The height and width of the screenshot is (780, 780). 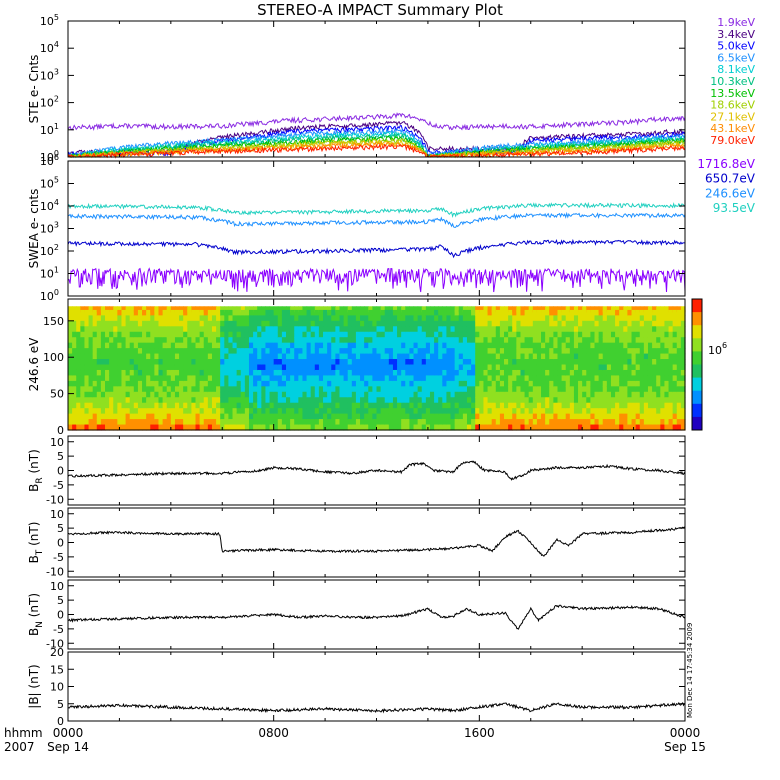 What do you see at coordinates (60, 704) in the screenshot?
I see `ytick-label: 5` at bounding box center [60, 704].